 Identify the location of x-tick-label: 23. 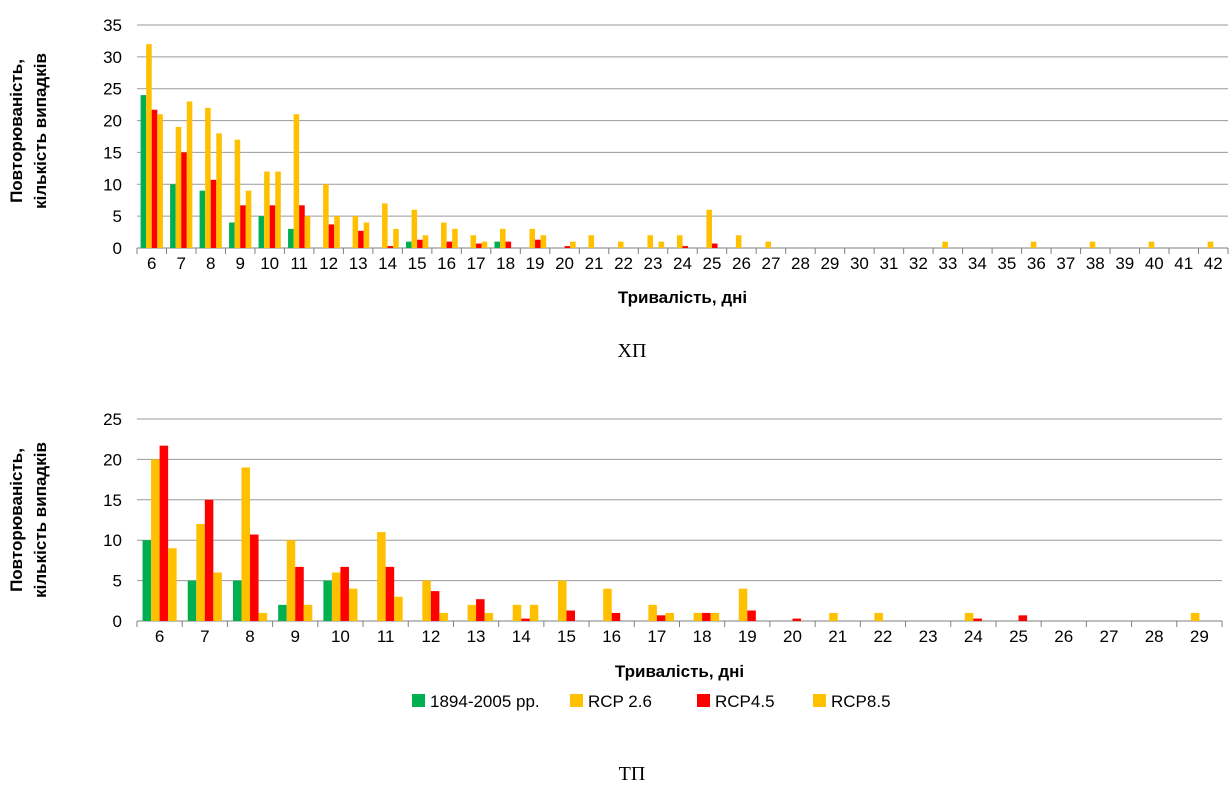
(928, 636).